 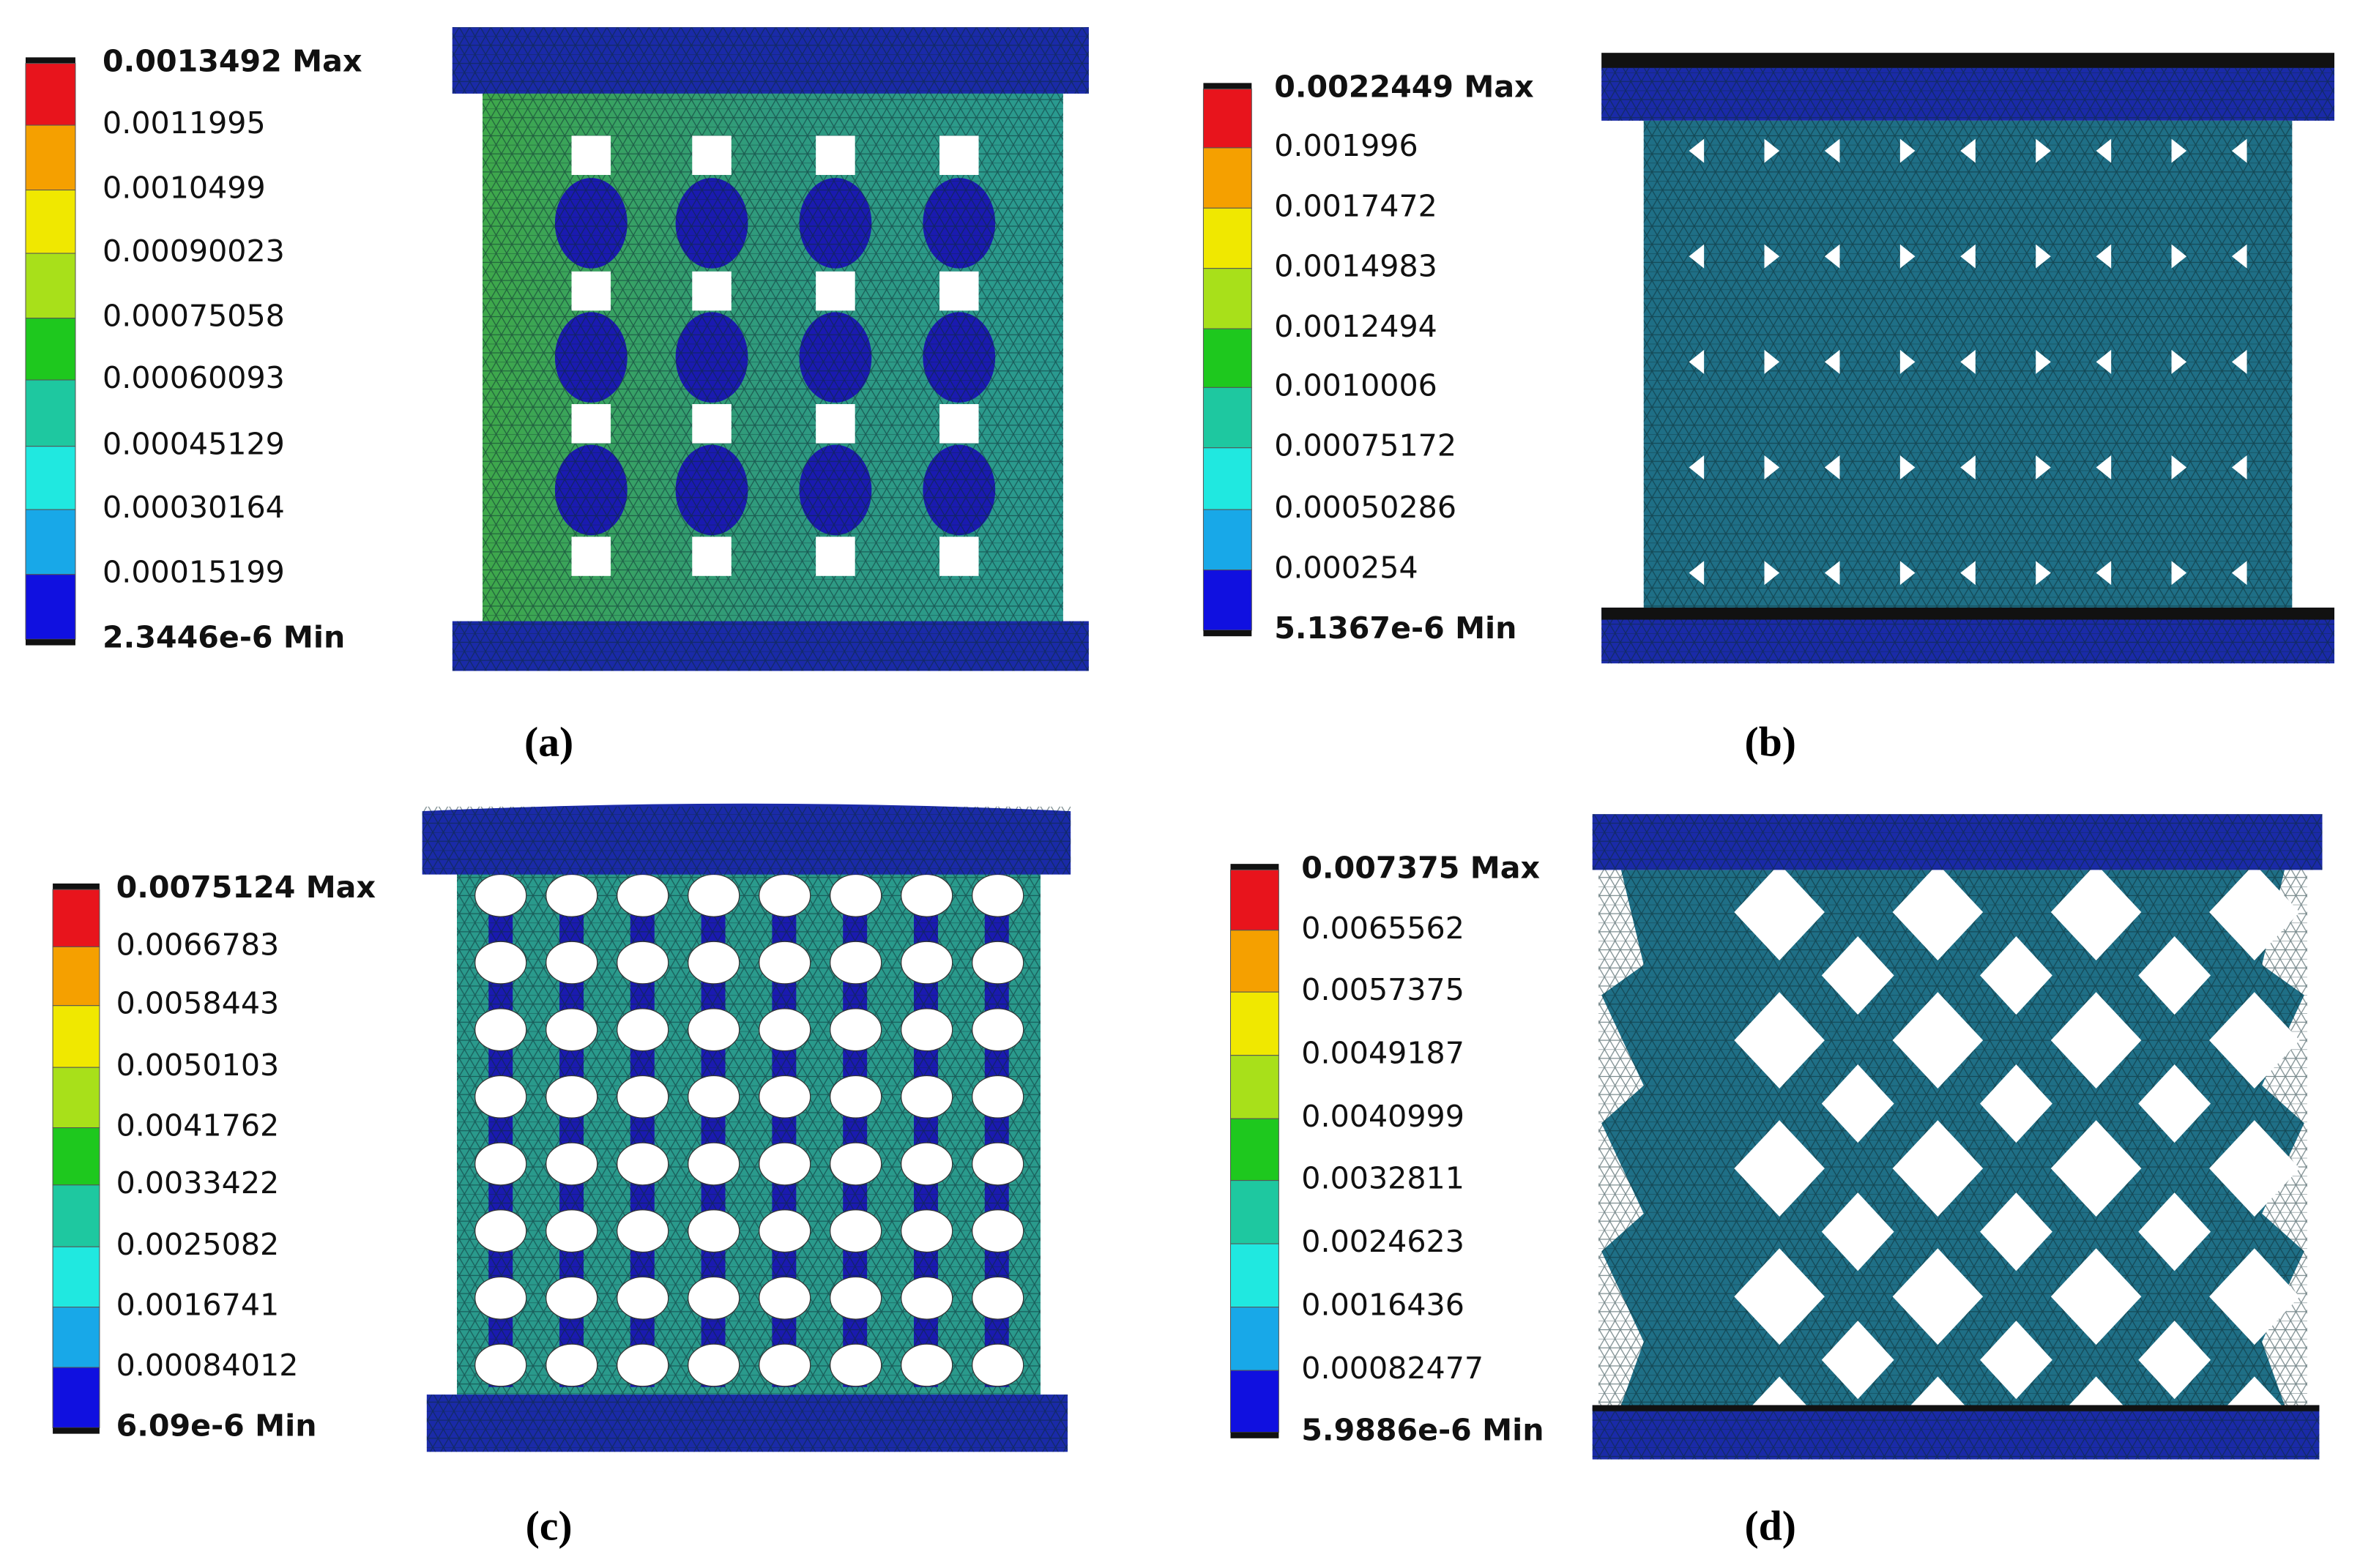 I want to click on legend-label: 0.00075058, so click(x=194, y=316).